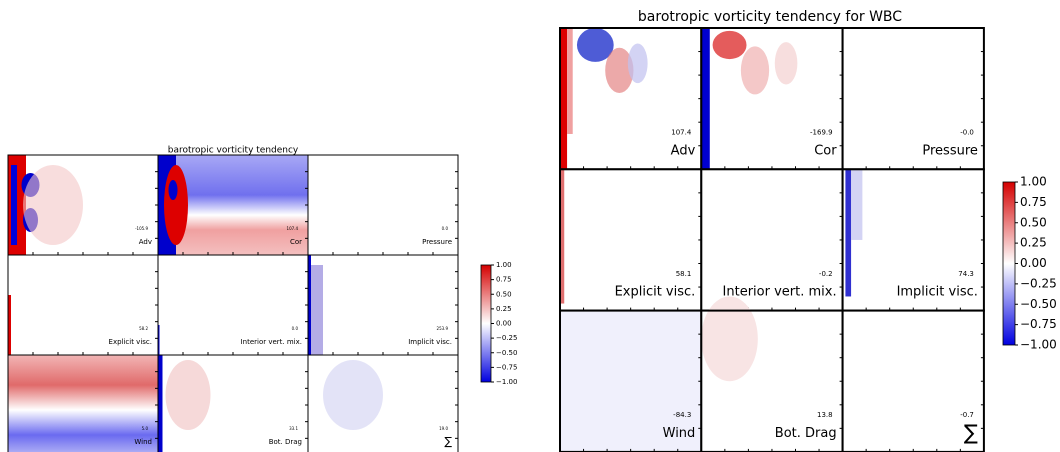  Describe the element at coordinates (684, 274) in the screenshot. I see `panel-value: 58.1` at that location.